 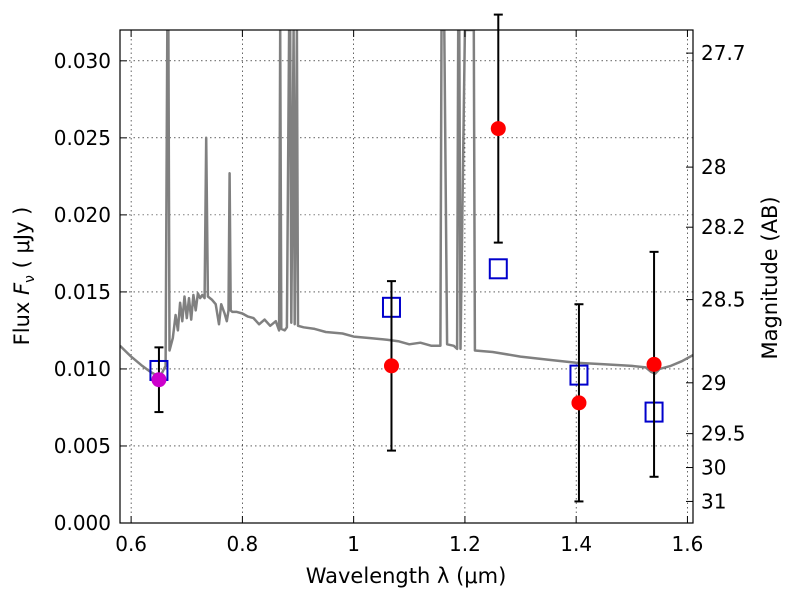 What do you see at coordinates (24, 276) in the screenshot?
I see `y-axis-label: Flux Fν ( μJy )` at bounding box center [24, 276].